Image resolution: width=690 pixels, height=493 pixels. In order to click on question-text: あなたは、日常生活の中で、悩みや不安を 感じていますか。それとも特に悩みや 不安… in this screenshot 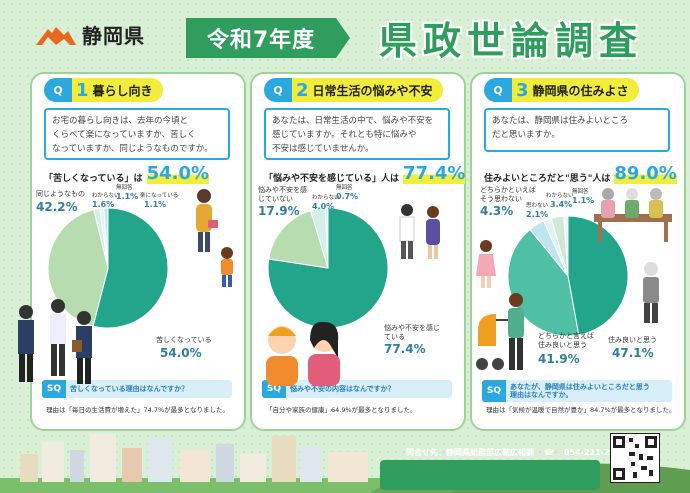, I will do `click(357, 134)`.